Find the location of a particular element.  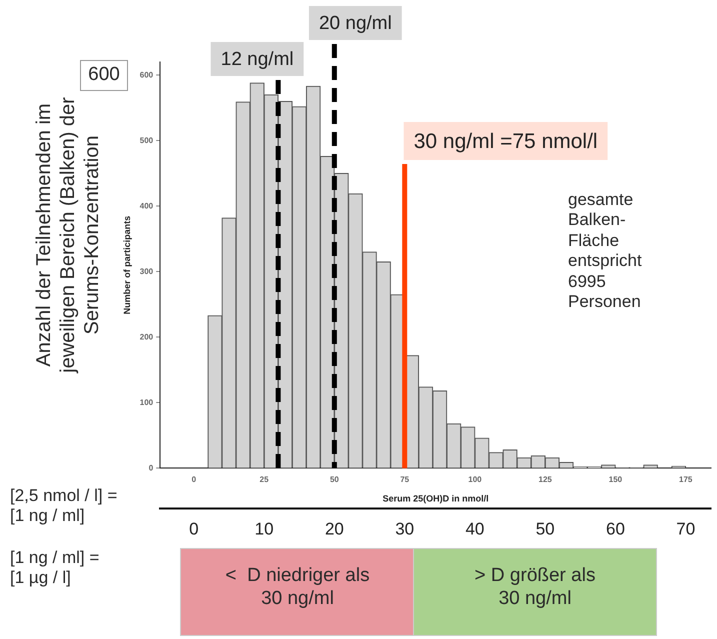

x-tick-label: 50 is located at coordinates (335, 479).